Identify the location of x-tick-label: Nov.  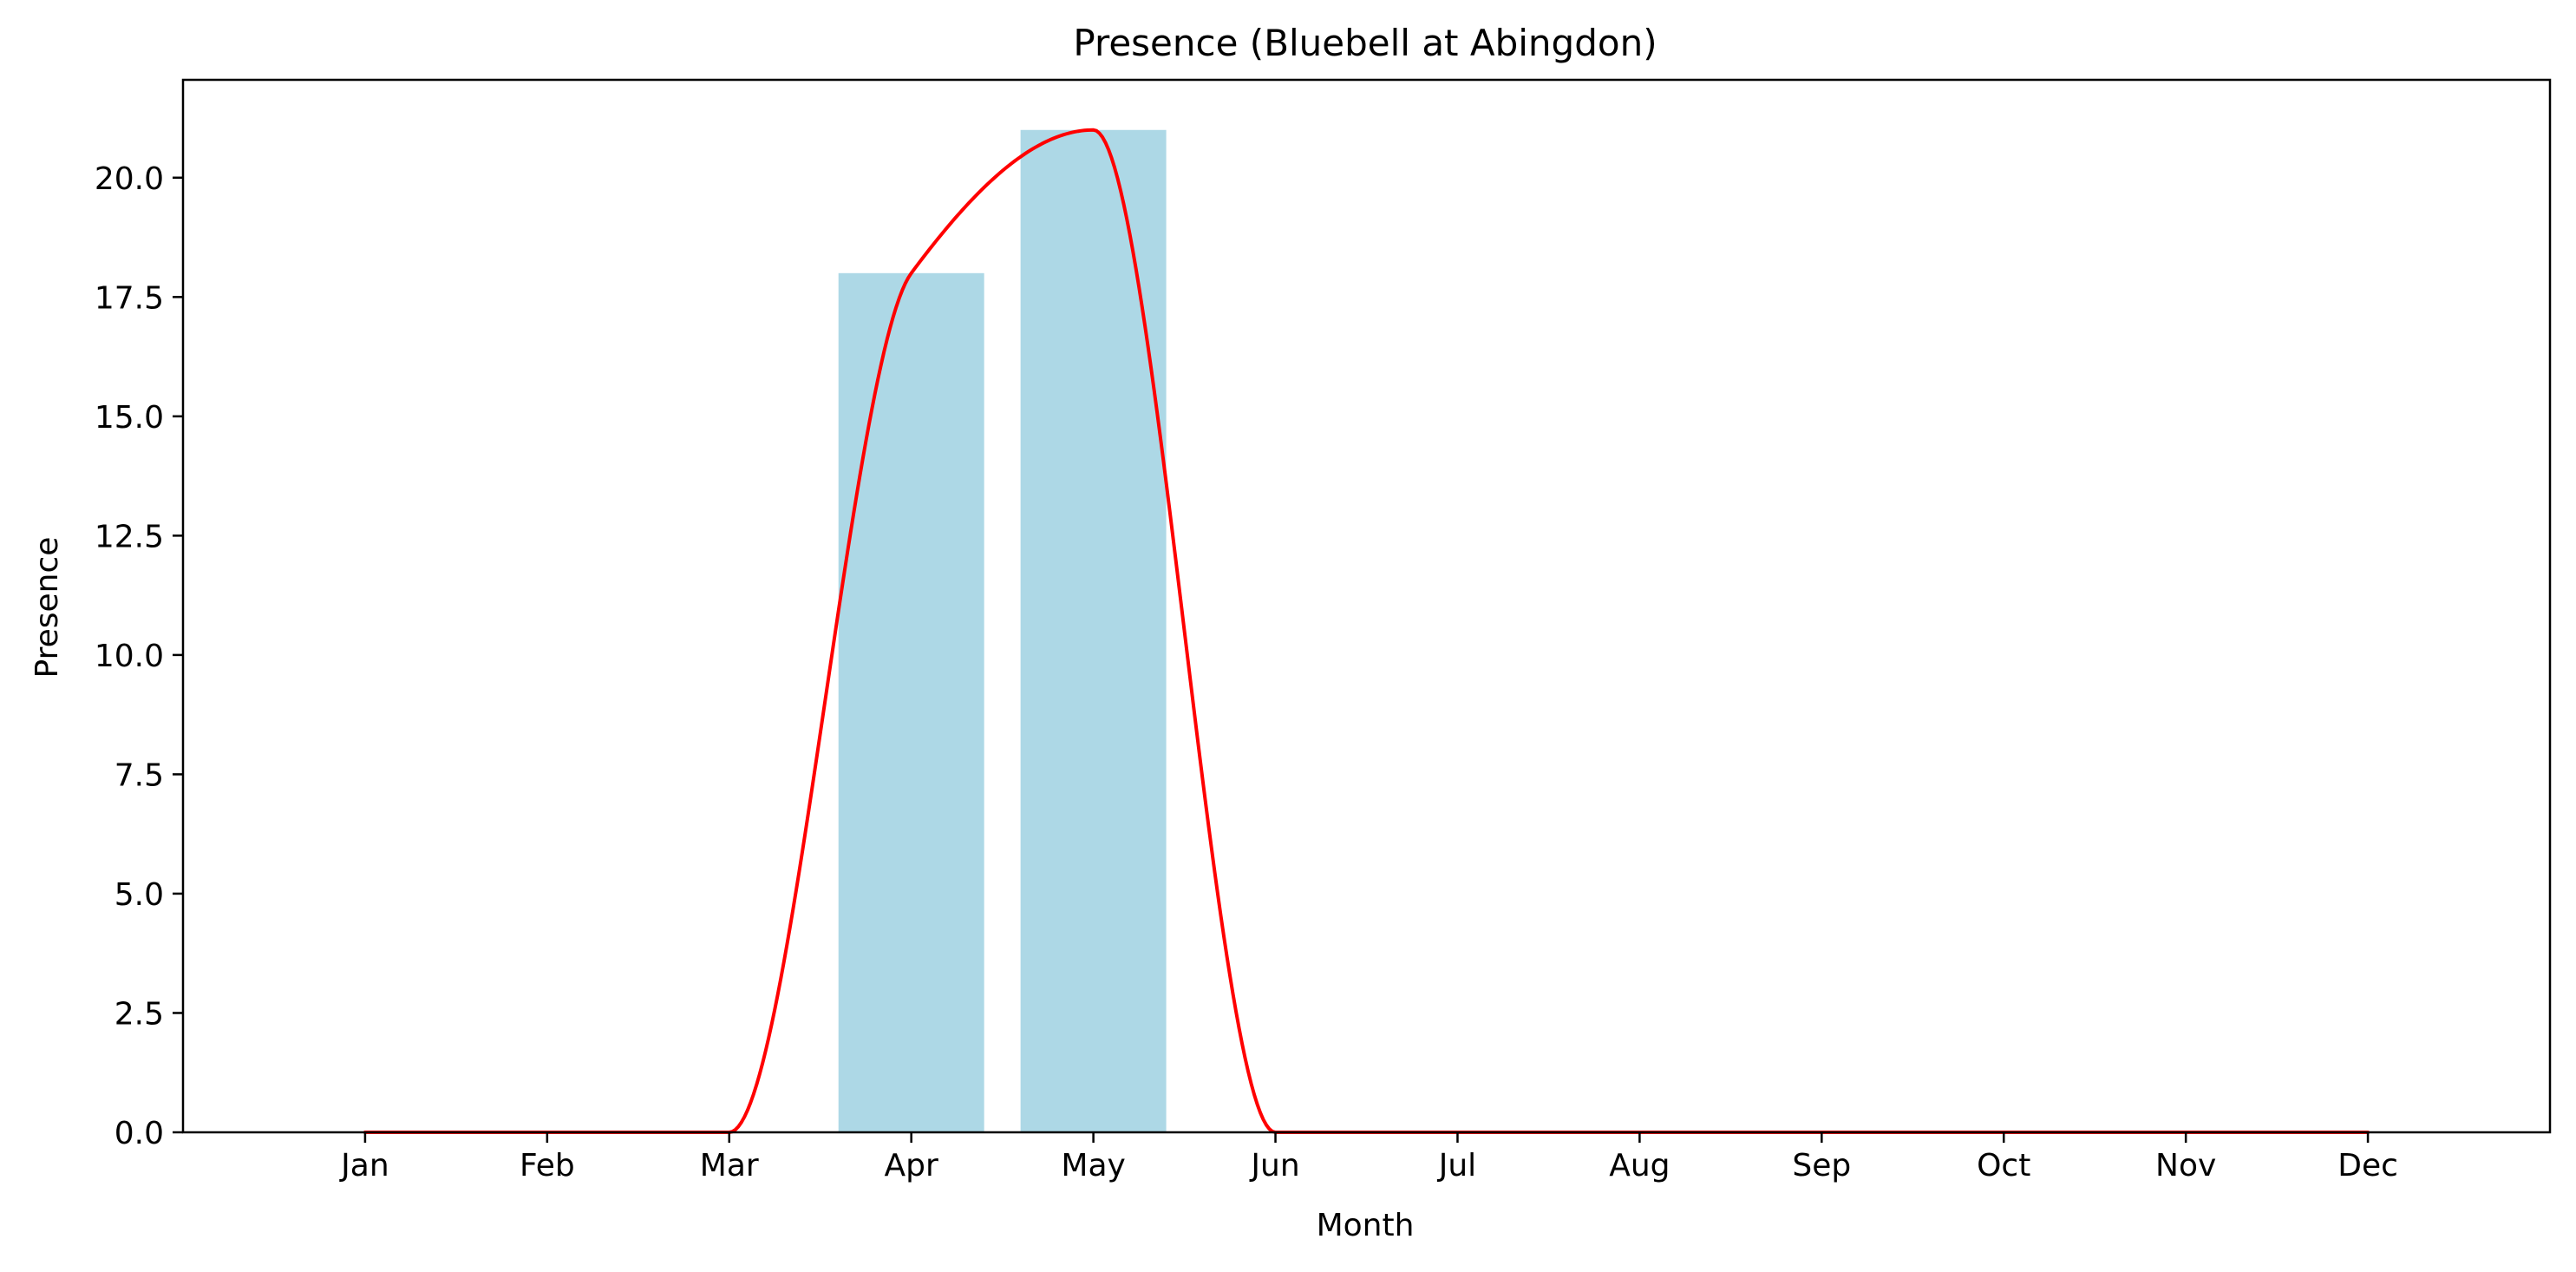
(2185, 1165).